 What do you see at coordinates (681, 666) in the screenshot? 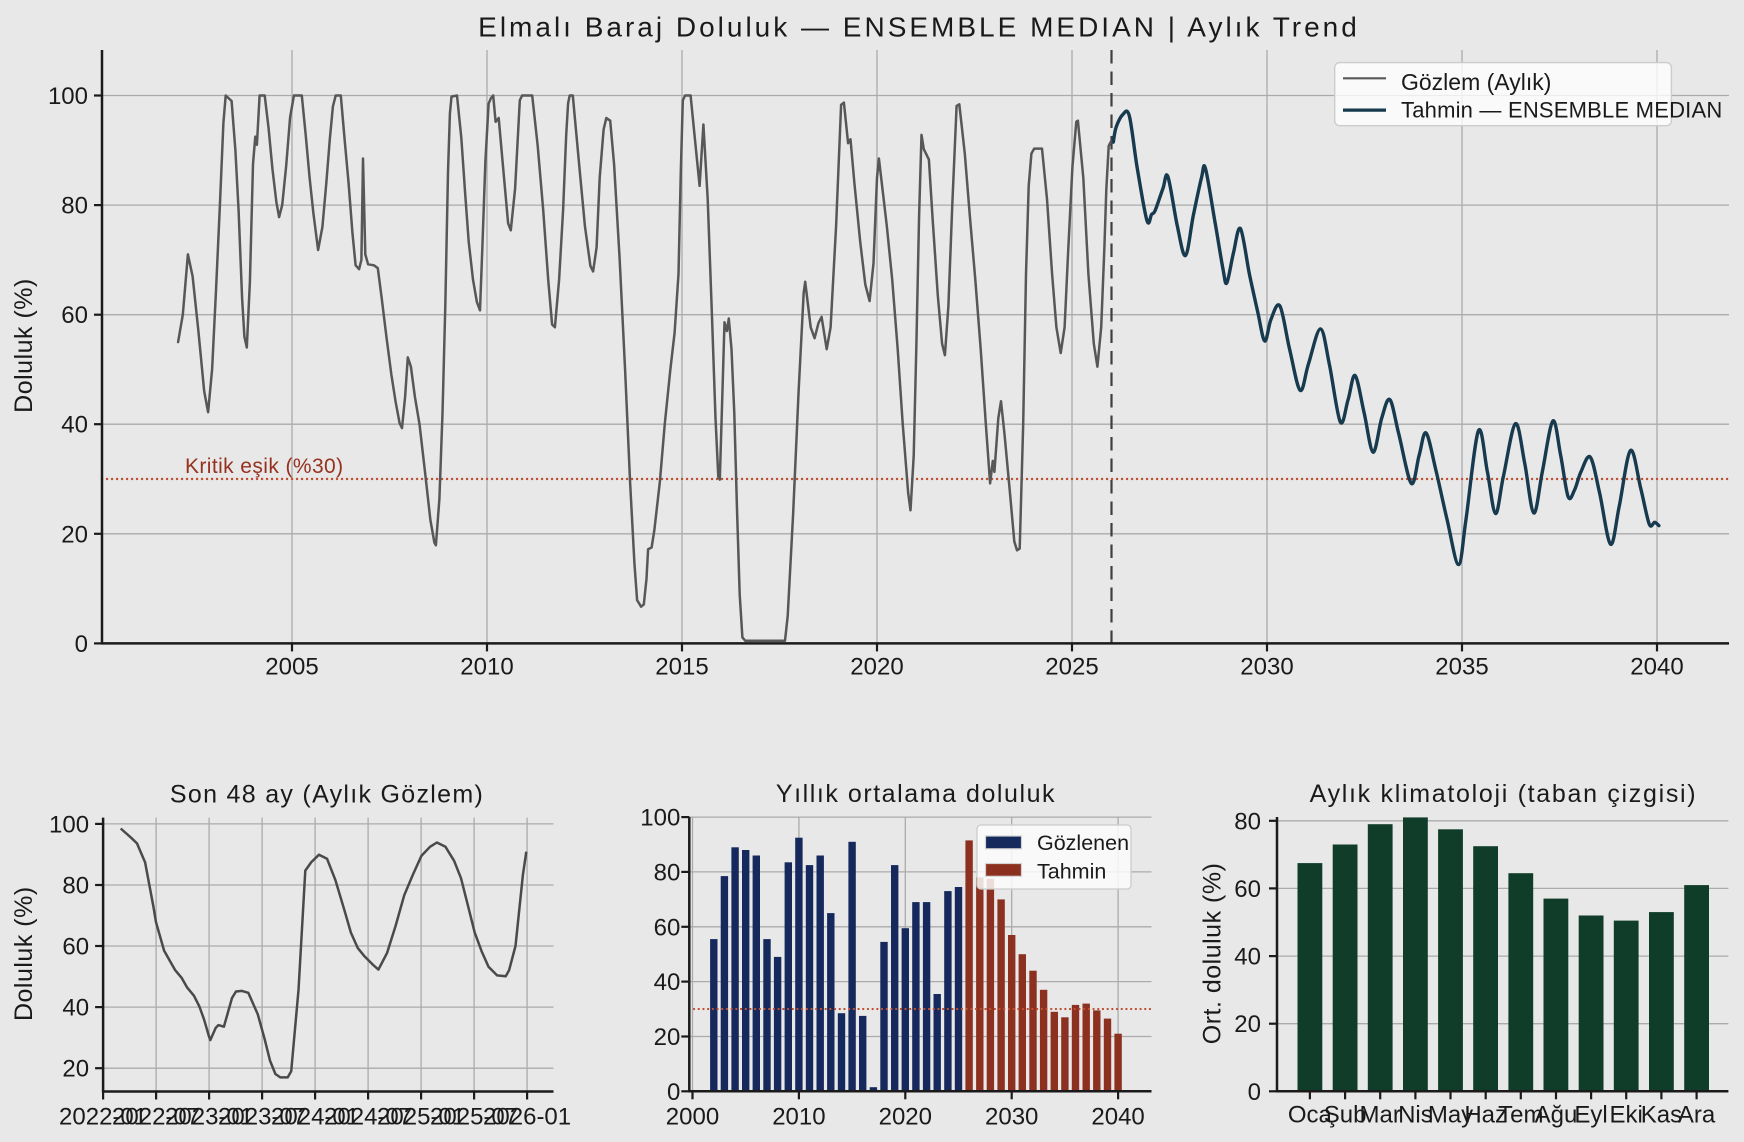
I see `svg-text: 2015` at bounding box center [681, 666].